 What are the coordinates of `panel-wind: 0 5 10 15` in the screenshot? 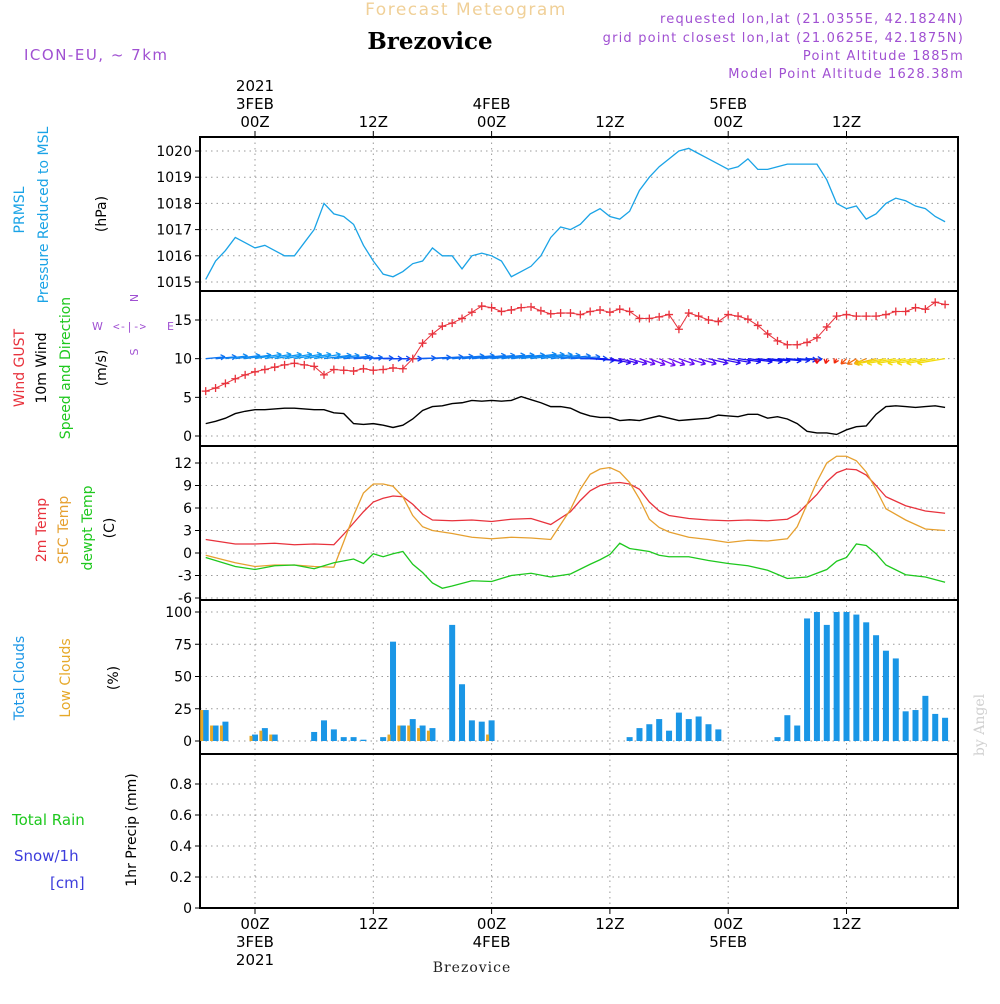 It's located at (566, 368).